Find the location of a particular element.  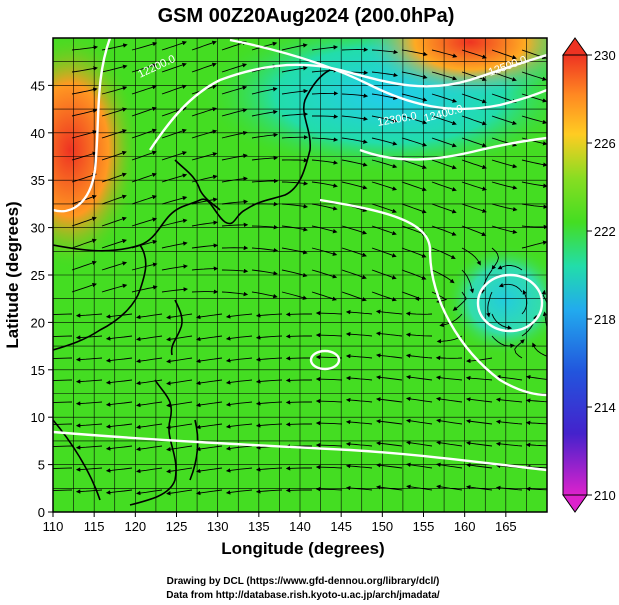

colorbar: 210 214 218 222 226 230 is located at coordinates (589, 275).